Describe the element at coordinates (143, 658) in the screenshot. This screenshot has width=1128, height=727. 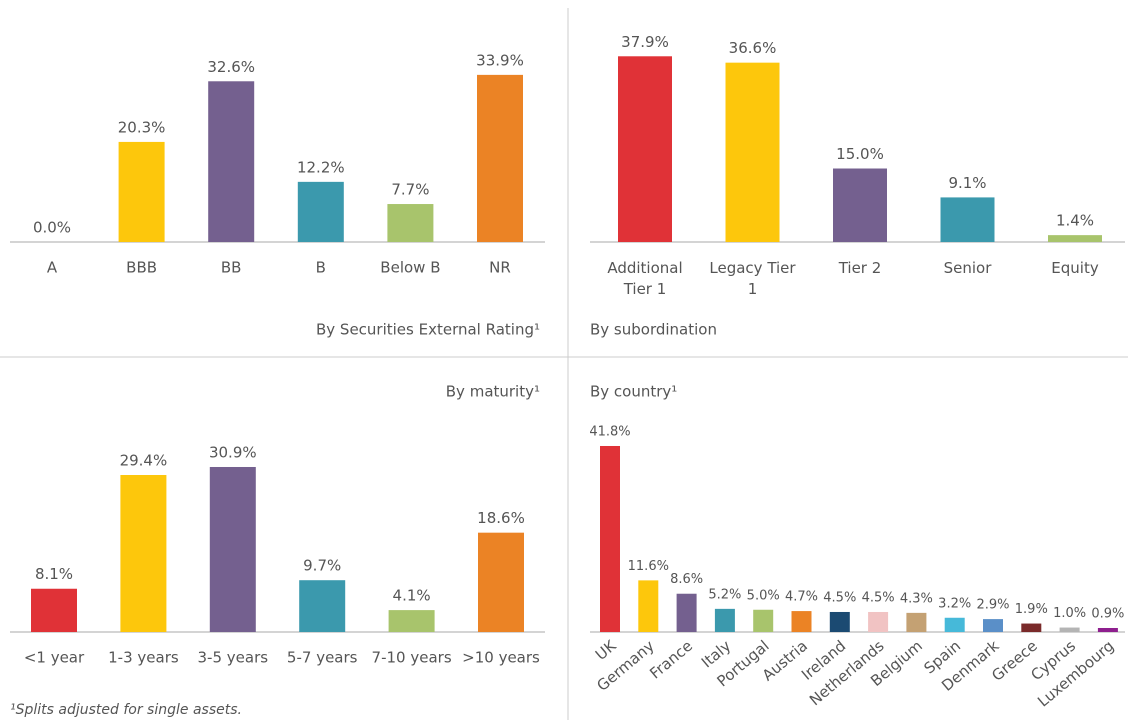
I see `category-label: 1-3 years` at that location.